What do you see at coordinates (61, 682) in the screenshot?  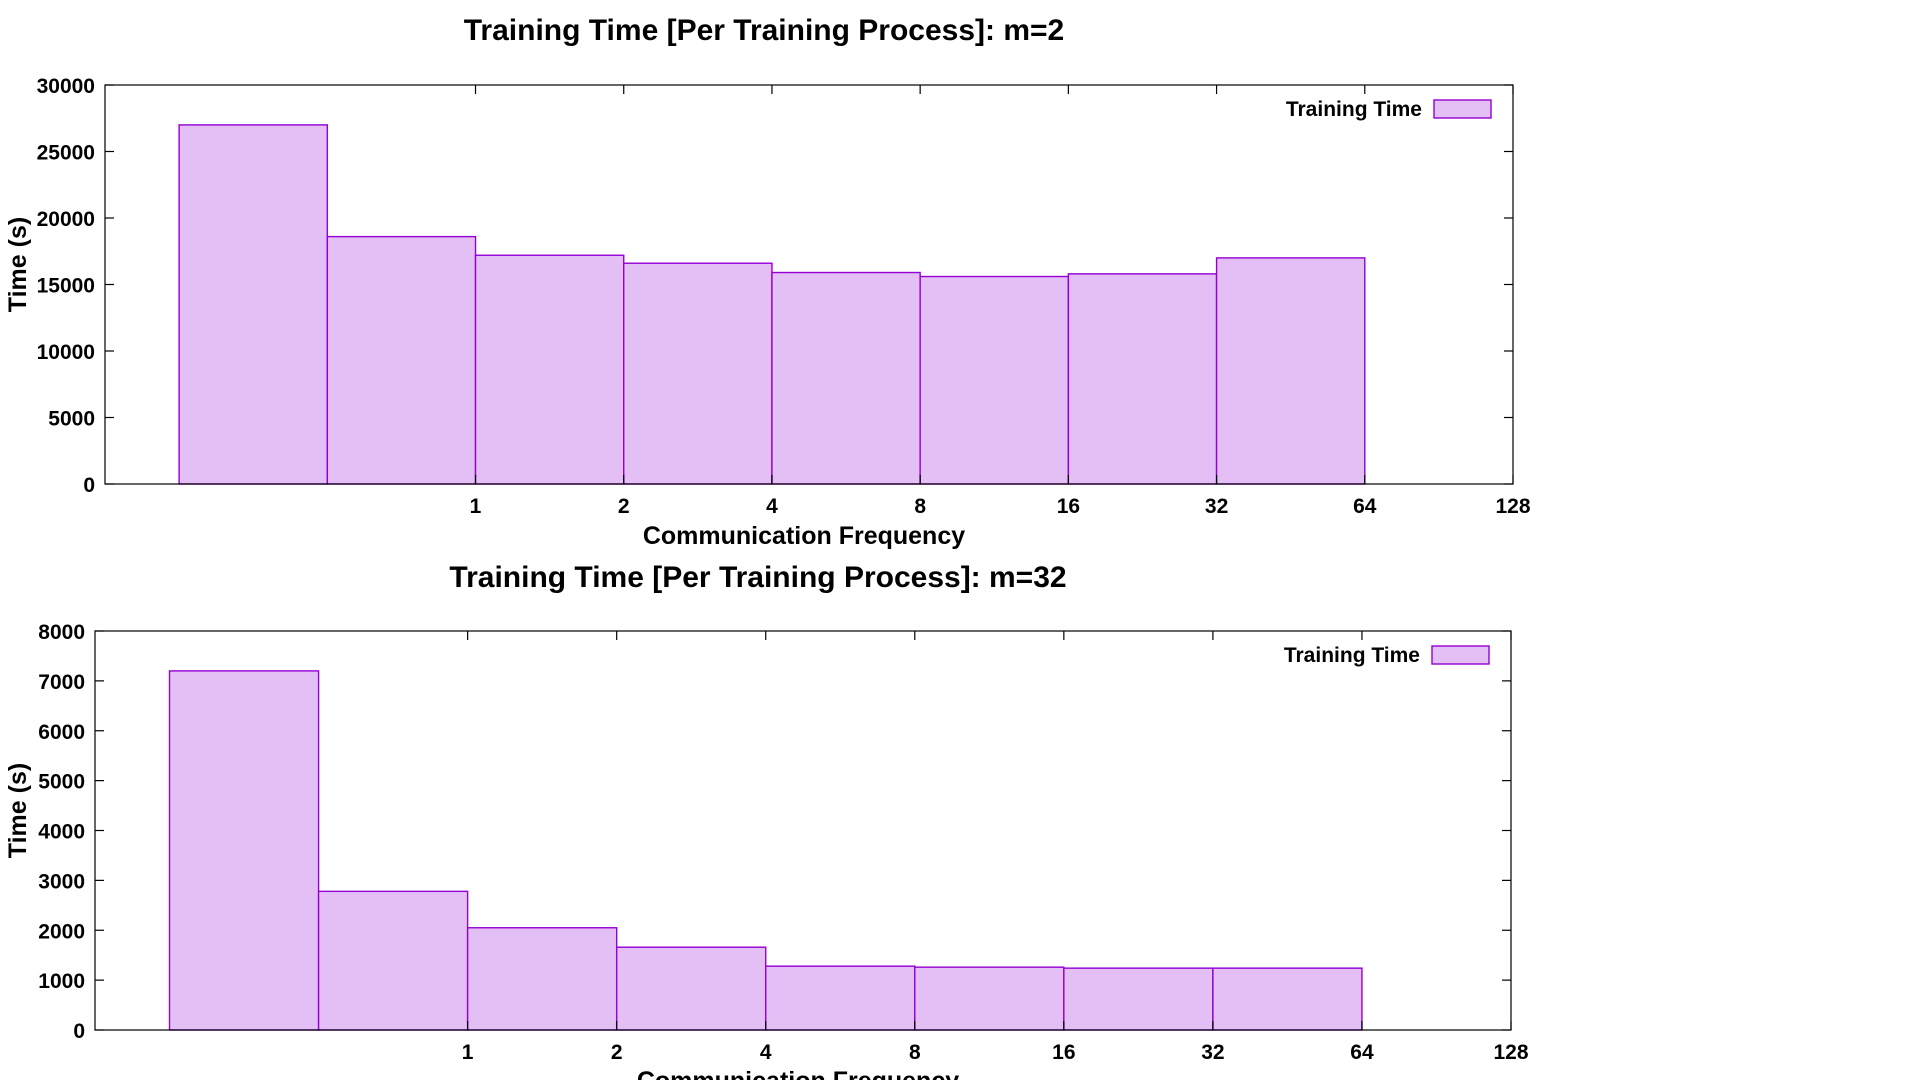 I see `y-tick-label: 7000` at bounding box center [61, 682].